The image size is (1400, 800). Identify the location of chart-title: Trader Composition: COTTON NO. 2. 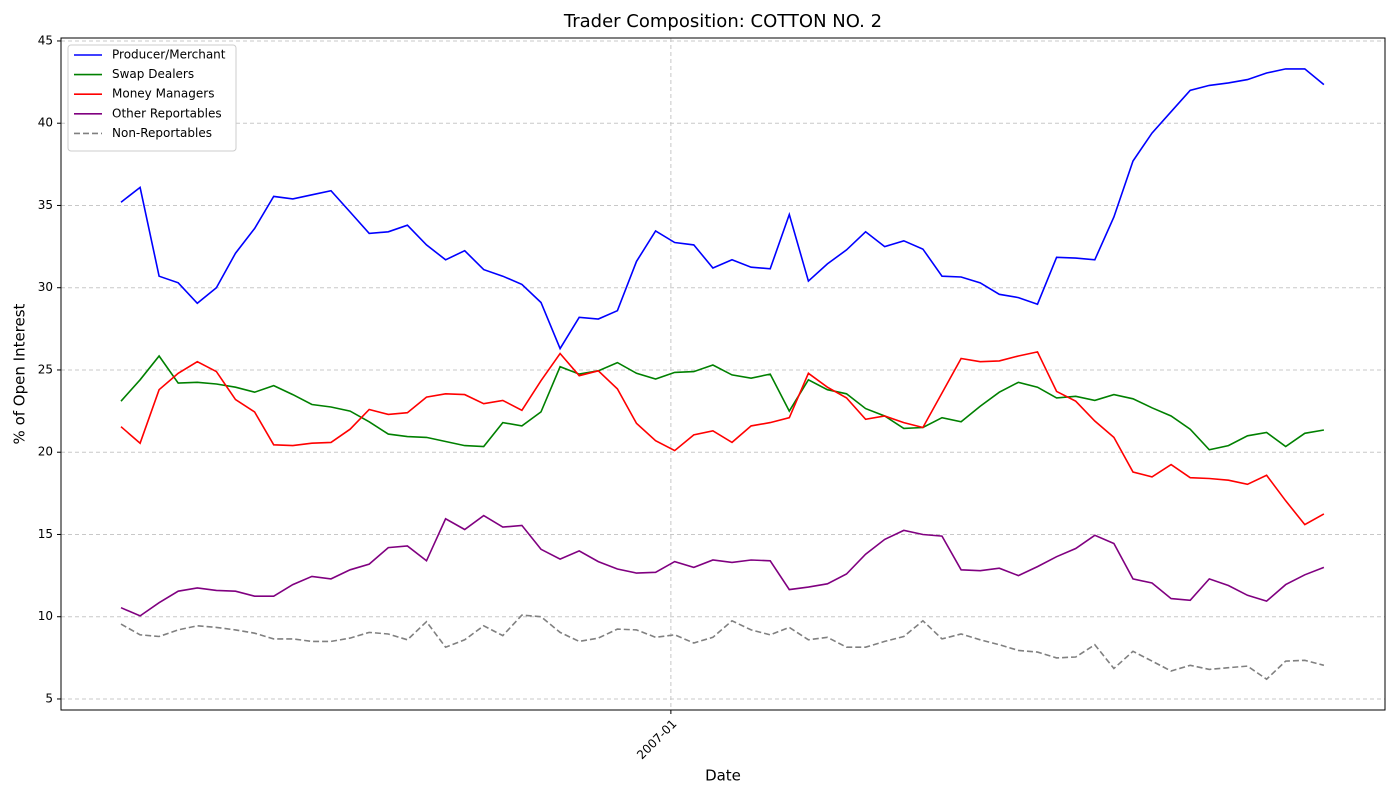
(722, 21).